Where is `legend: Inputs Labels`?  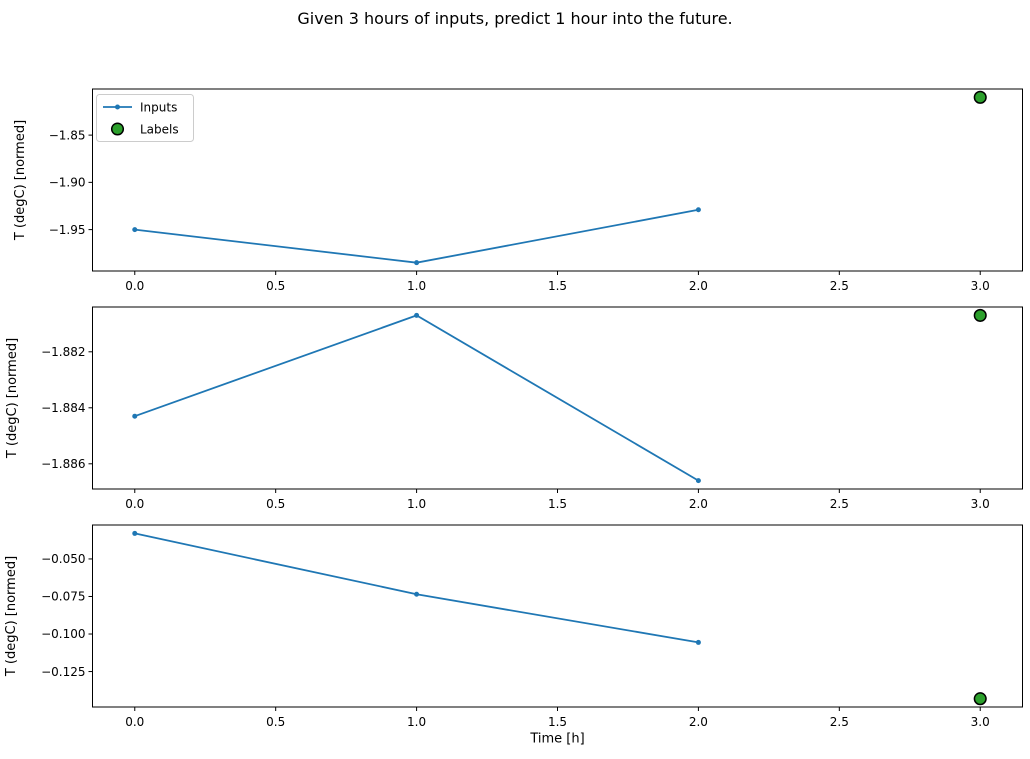
legend: Inputs Labels is located at coordinates (145, 118).